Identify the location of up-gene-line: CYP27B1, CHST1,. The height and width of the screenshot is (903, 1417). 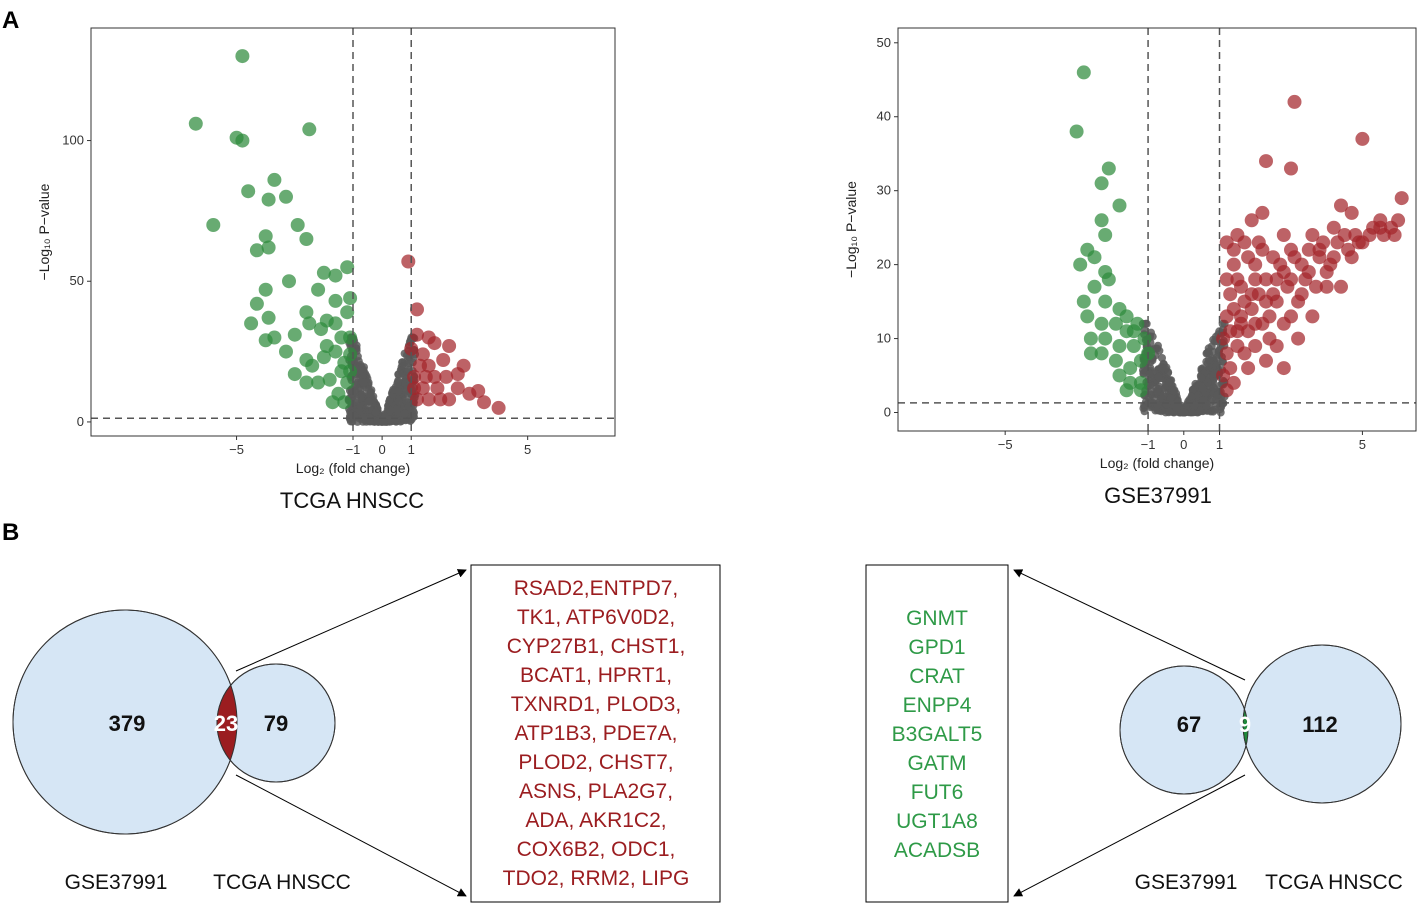
(596, 646).